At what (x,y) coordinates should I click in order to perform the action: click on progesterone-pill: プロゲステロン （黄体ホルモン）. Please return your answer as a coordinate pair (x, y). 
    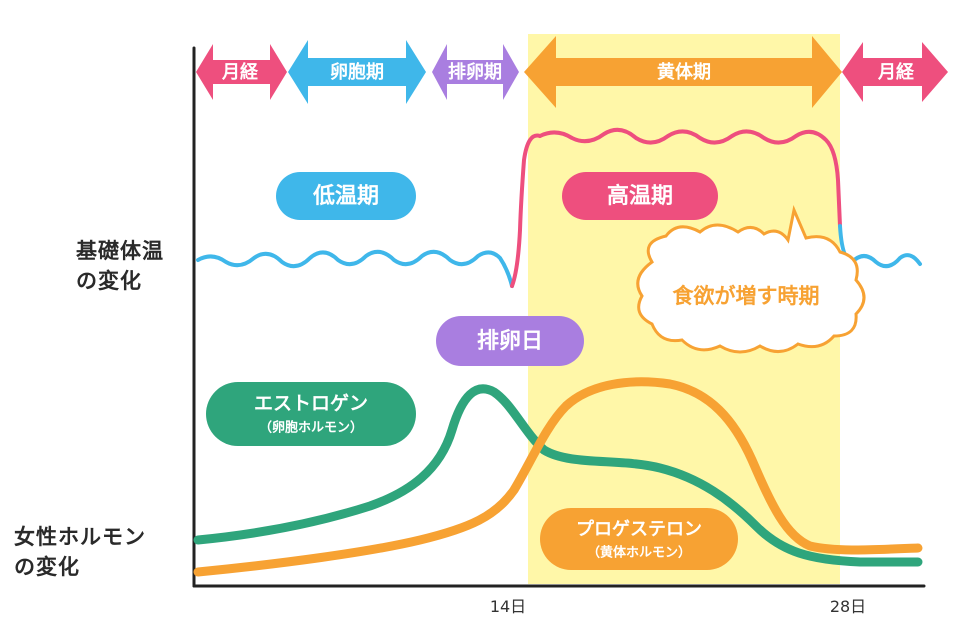
    Looking at the image, I should click on (639, 539).